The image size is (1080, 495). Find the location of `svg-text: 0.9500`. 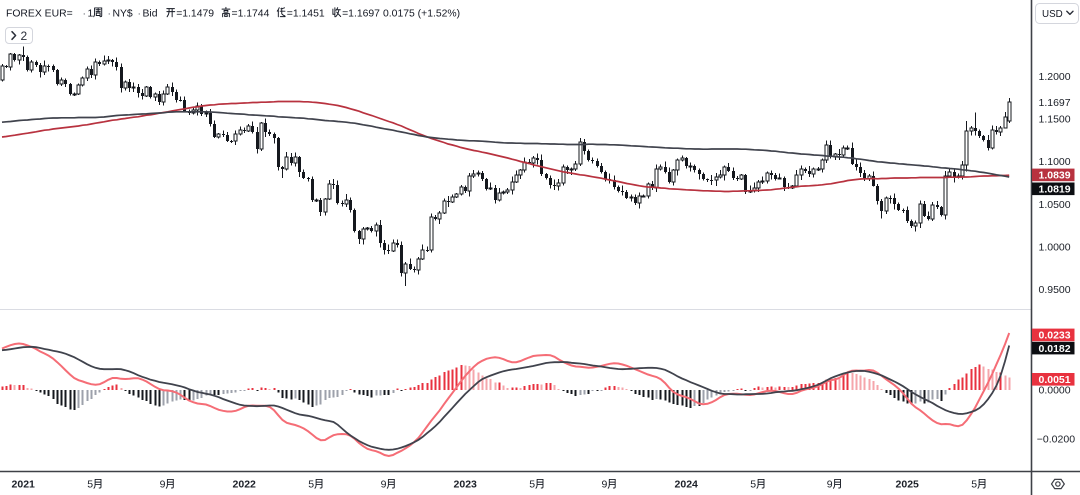

svg-text: 0.9500 is located at coordinates (1055, 290).